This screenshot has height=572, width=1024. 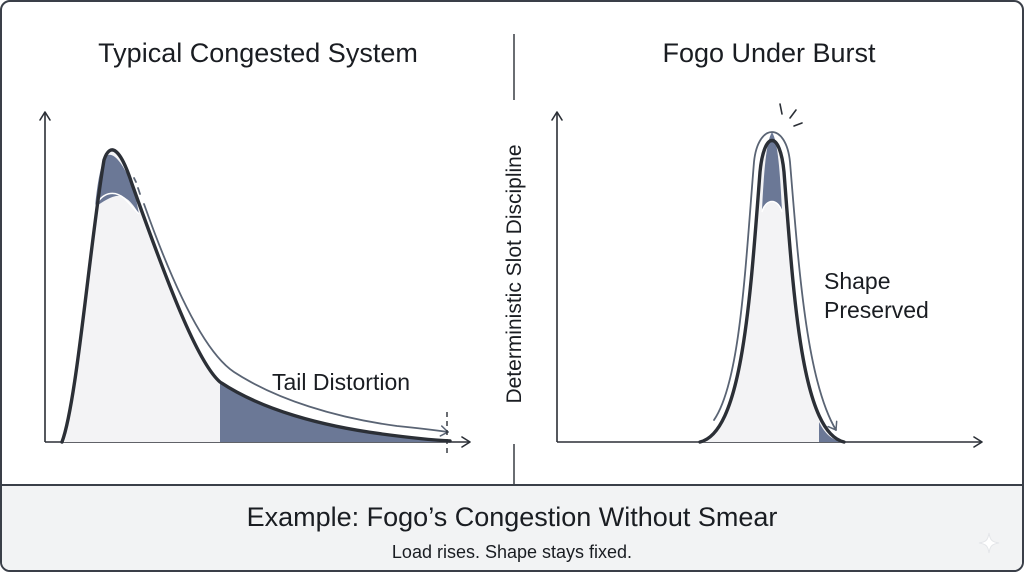 What do you see at coordinates (512, 552) in the screenshot?
I see `footer-subtitle: Load rises. Shape stays fixed.` at bounding box center [512, 552].